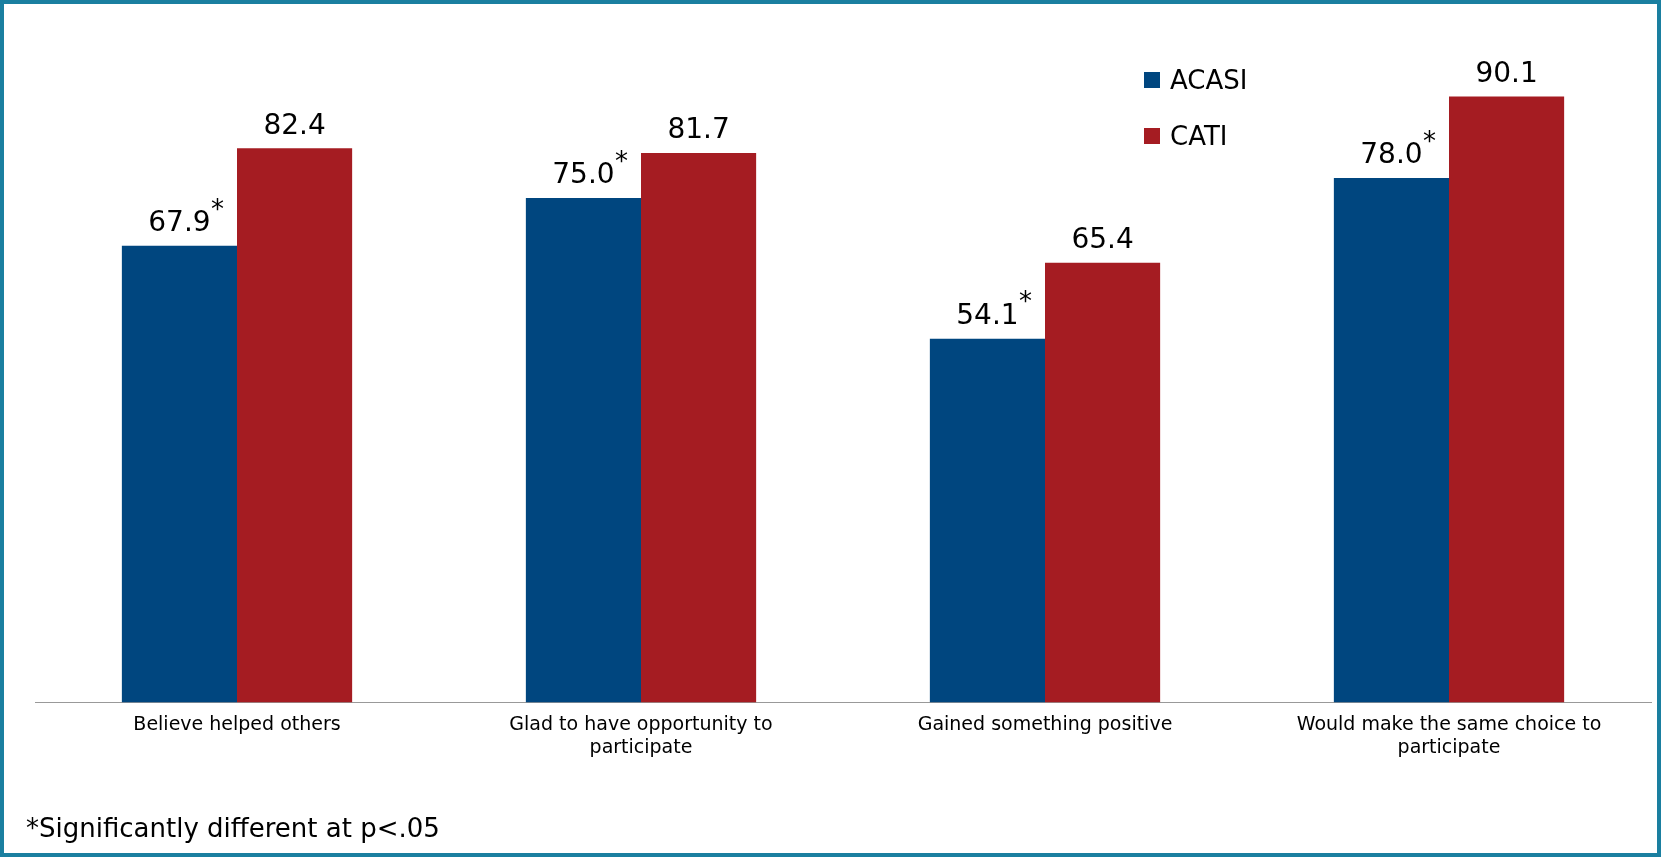  Describe the element at coordinates (1199, 136) in the screenshot. I see `legend-label: CATI` at that location.